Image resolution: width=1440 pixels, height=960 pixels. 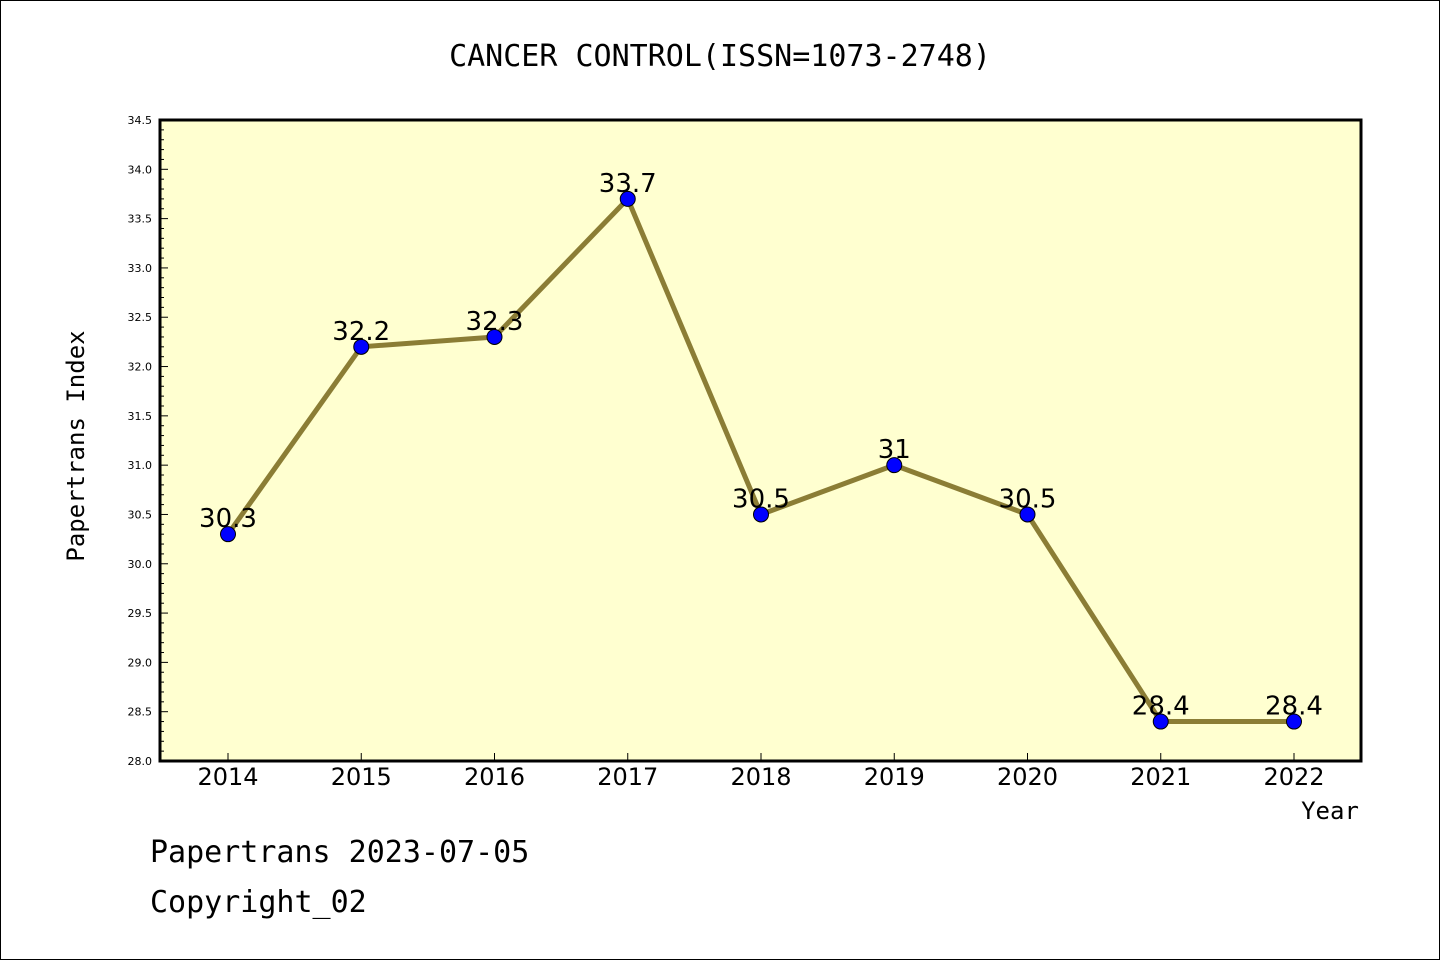 I want to click on data-point-2020, so click(x=1027, y=514).